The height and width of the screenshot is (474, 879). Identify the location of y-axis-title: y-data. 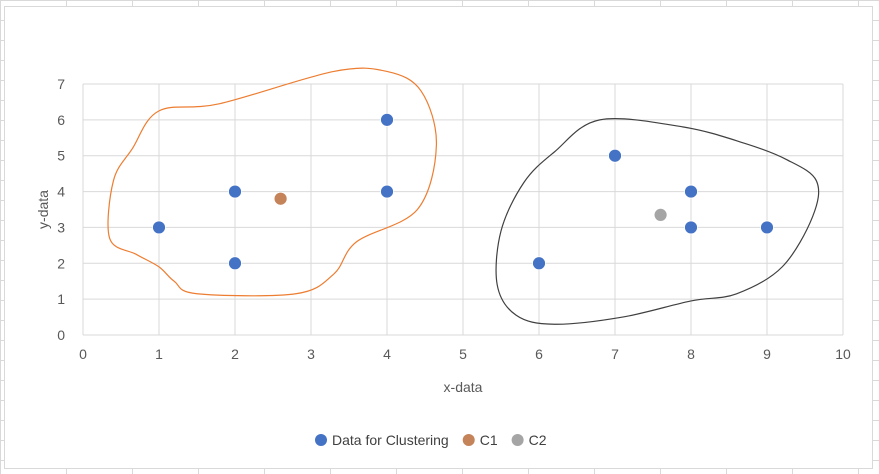
(43, 209).